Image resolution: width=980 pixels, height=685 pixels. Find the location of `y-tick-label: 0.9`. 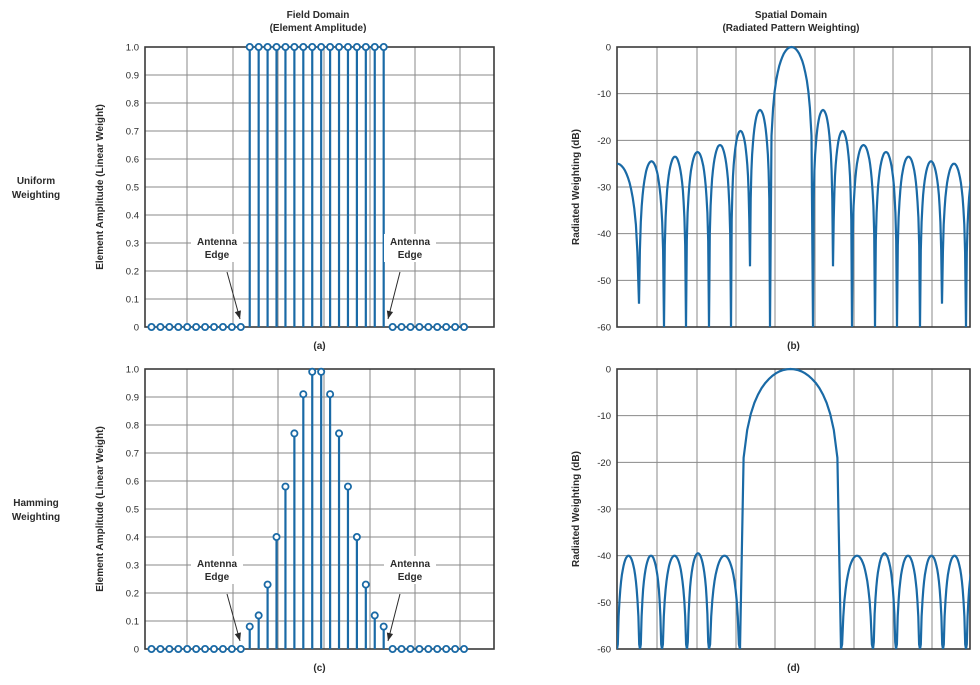

y-tick-label: 0.9 is located at coordinates (132, 398).